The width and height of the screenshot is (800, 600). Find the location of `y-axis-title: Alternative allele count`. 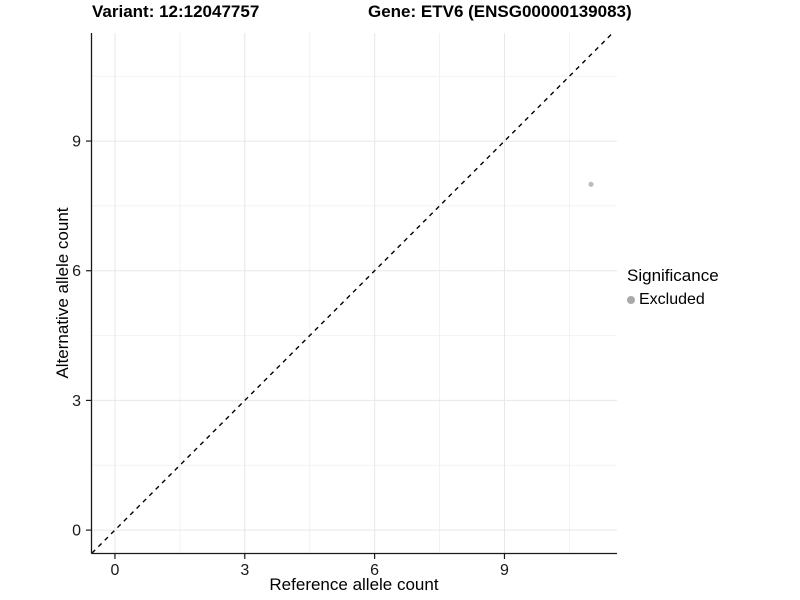

y-axis-title: Alternative allele count is located at coordinates (62, 293).